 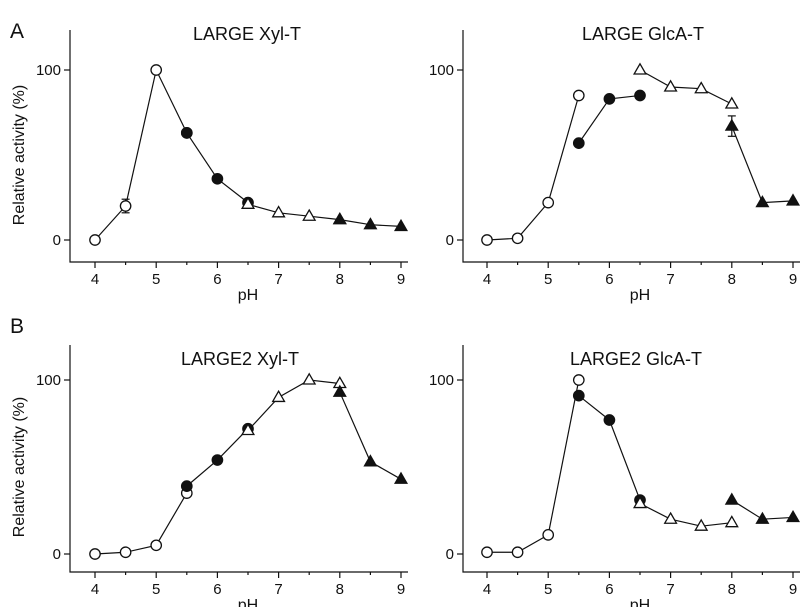 What do you see at coordinates (762, 164) in the screenshot?
I see `series-line-filled-triangle` at bounding box center [762, 164].